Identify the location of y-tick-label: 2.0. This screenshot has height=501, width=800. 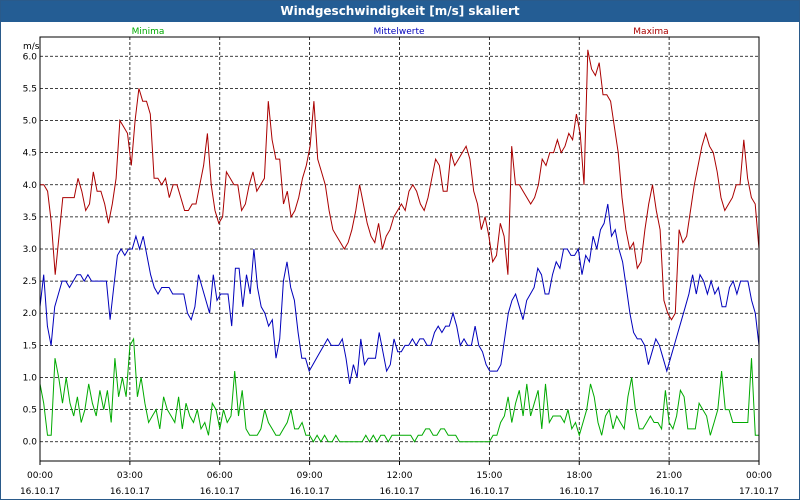
(30, 314).